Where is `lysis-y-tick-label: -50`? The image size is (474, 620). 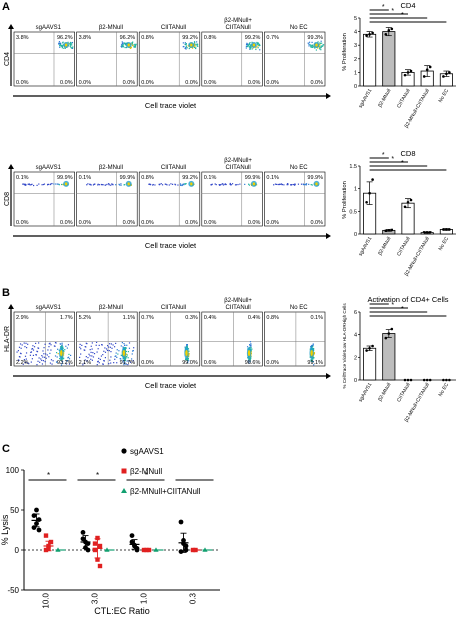
lysis-y-tick-label: -50 is located at coordinates (13, 590).